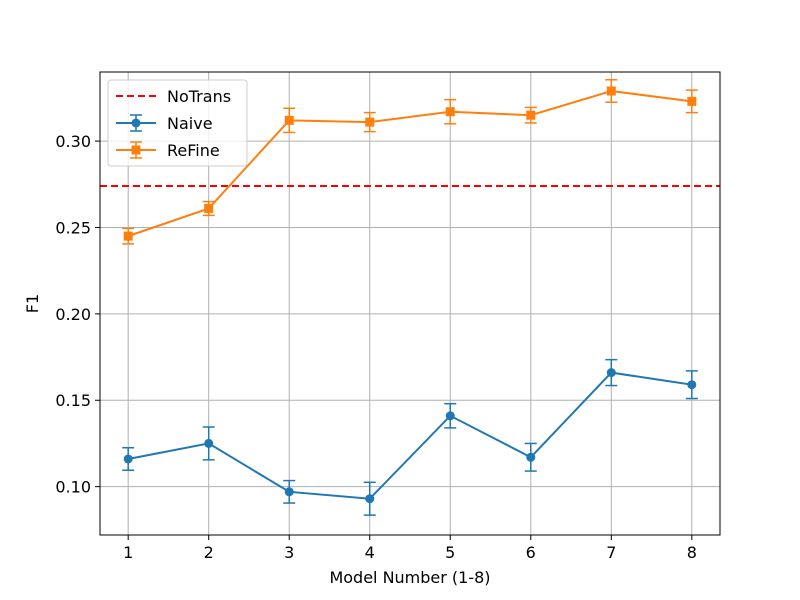 This screenshot has height=600, width=800. I want to click on x-tick-label: 6, so click(531, 552).